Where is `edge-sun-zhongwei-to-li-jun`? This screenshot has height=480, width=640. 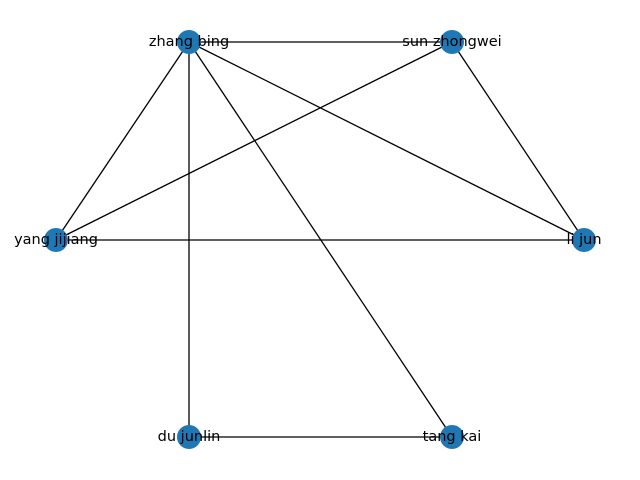 edge-sun-zhongwei-to-li-jun is located at coordinates (518, 141).